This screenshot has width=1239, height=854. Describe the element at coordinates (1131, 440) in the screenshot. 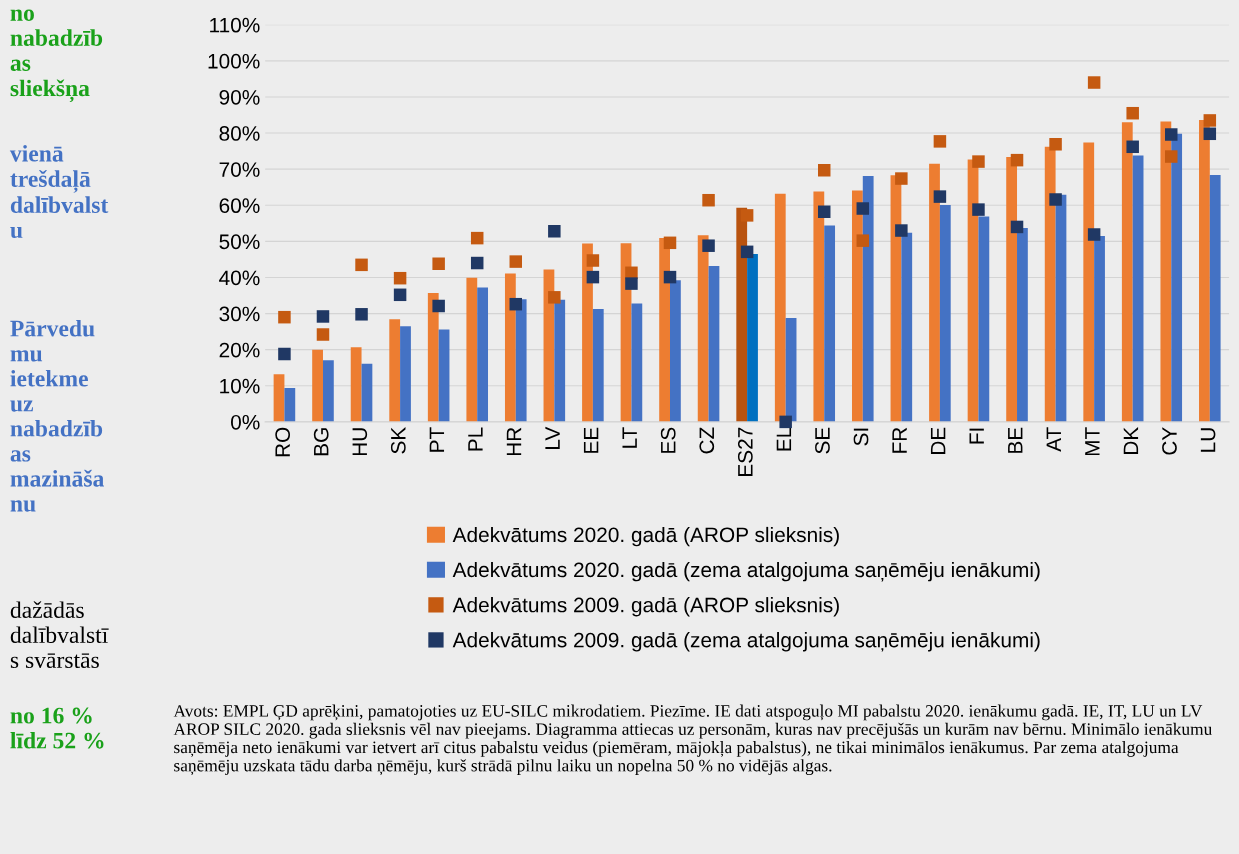

I see `x-tick-label: DK` at that location.